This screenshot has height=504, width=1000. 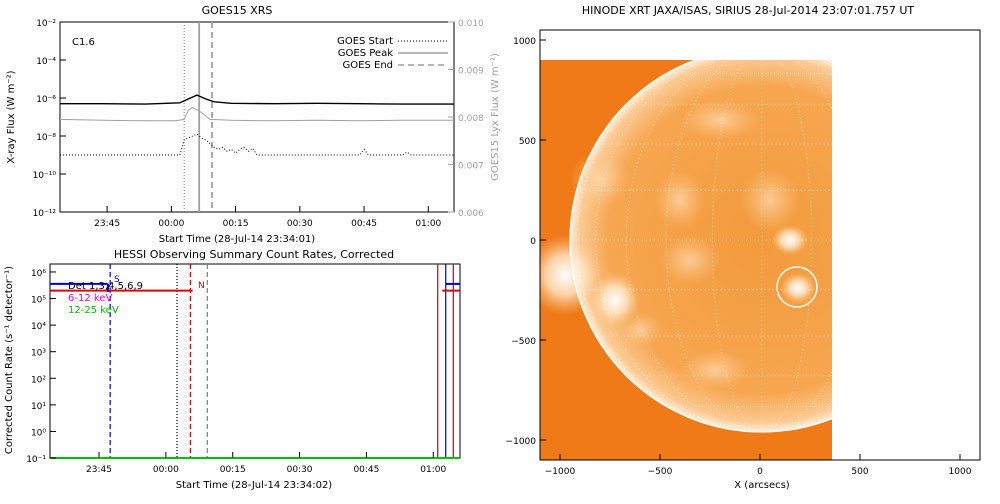 What do you see at coordinates (760, 472) in the screenshot?
I see `xrt-x-tick-label: 0` at bounding box center [760, 472].